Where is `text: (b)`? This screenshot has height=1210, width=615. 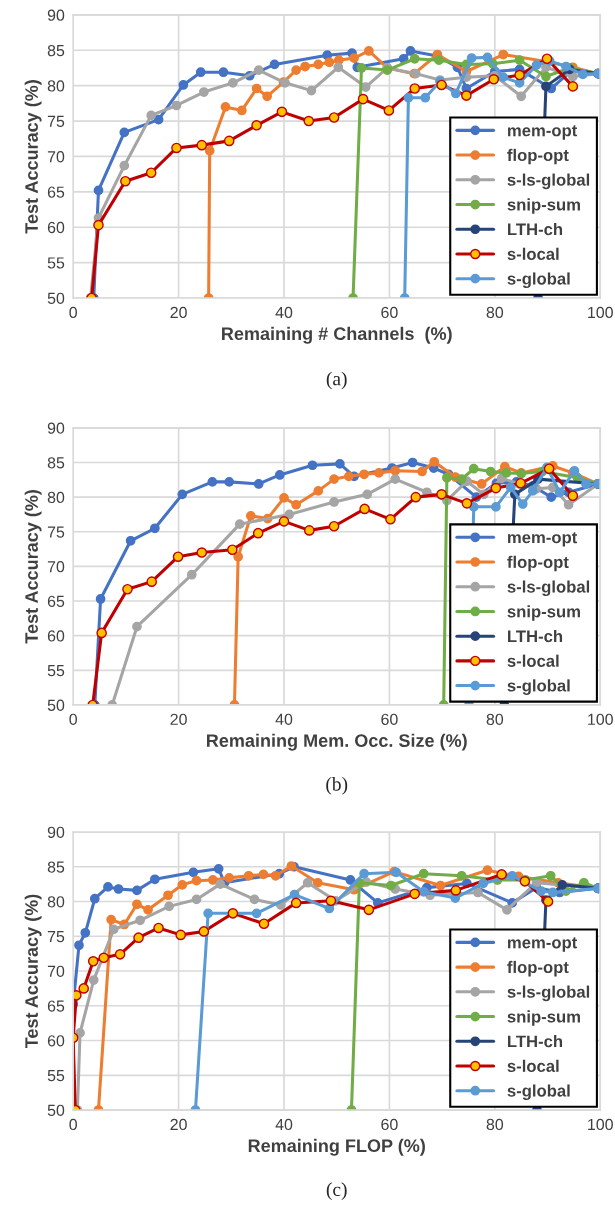 text: (b) is located at coordinates (337, 785).